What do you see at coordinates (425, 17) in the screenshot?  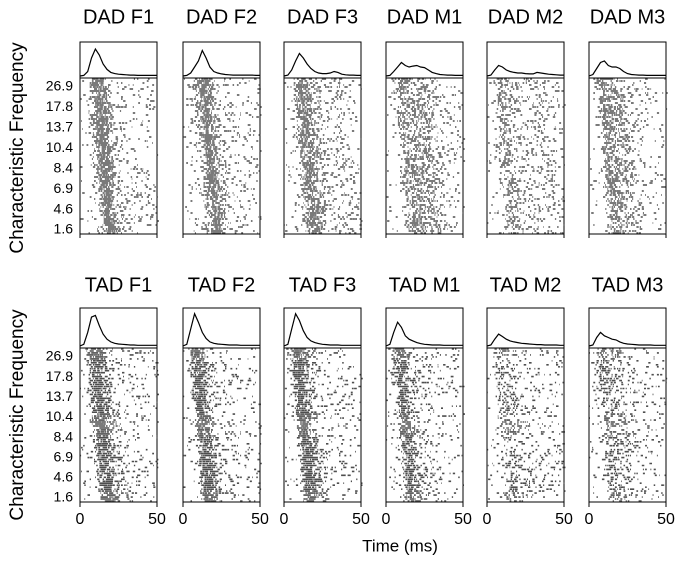 I see `panel-title: DAD M1` at bounding box center [425, 17].